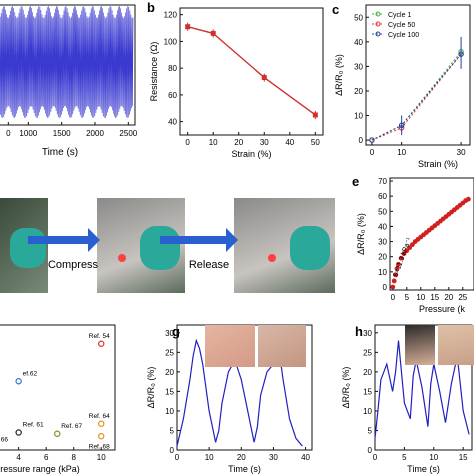  I want to click on legend-label: Cycle 100, so click(403, 35).